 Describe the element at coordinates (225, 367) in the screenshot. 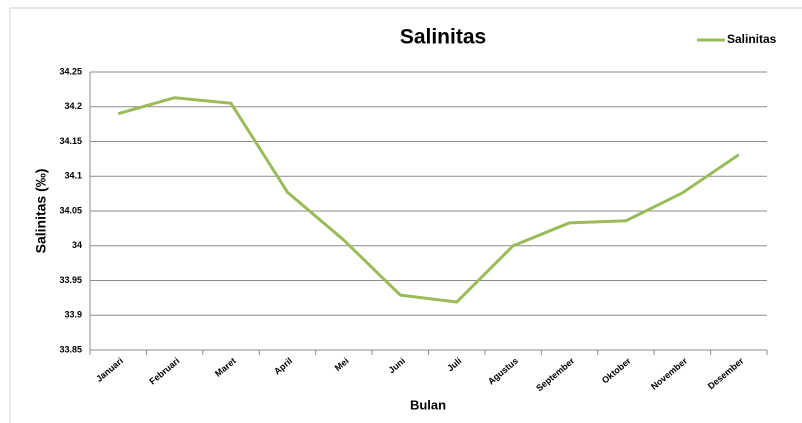

I see `x-tick-label: Maret` at that location.